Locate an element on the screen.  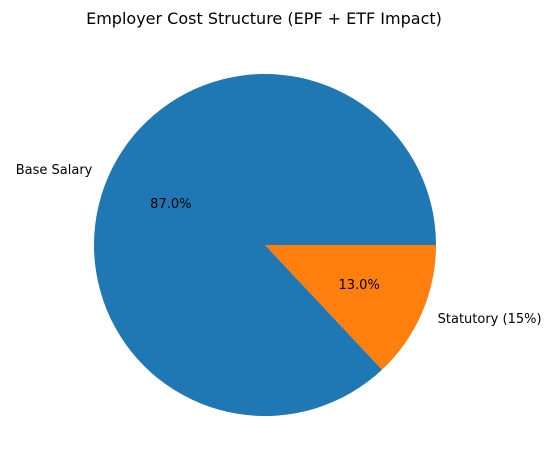
slice-percentage-label: 87.0% is located at coordinates (170, 204).